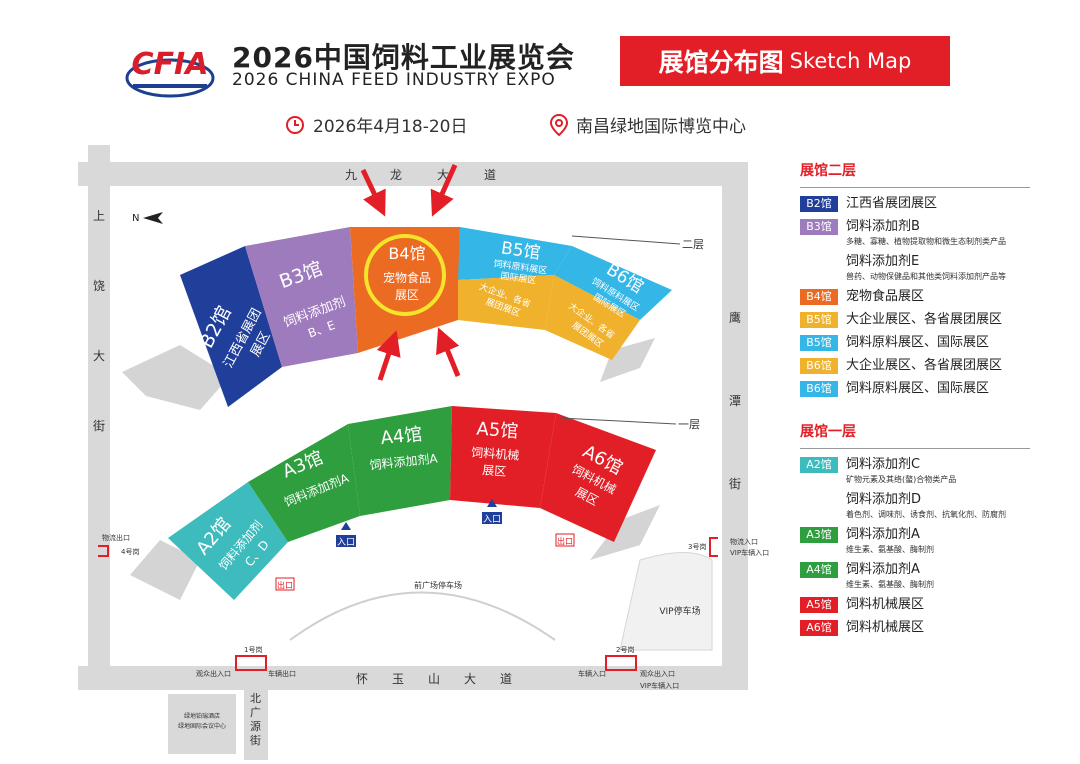  I want to click on legend-name: 饲料添加剂A, so click(883, 569).